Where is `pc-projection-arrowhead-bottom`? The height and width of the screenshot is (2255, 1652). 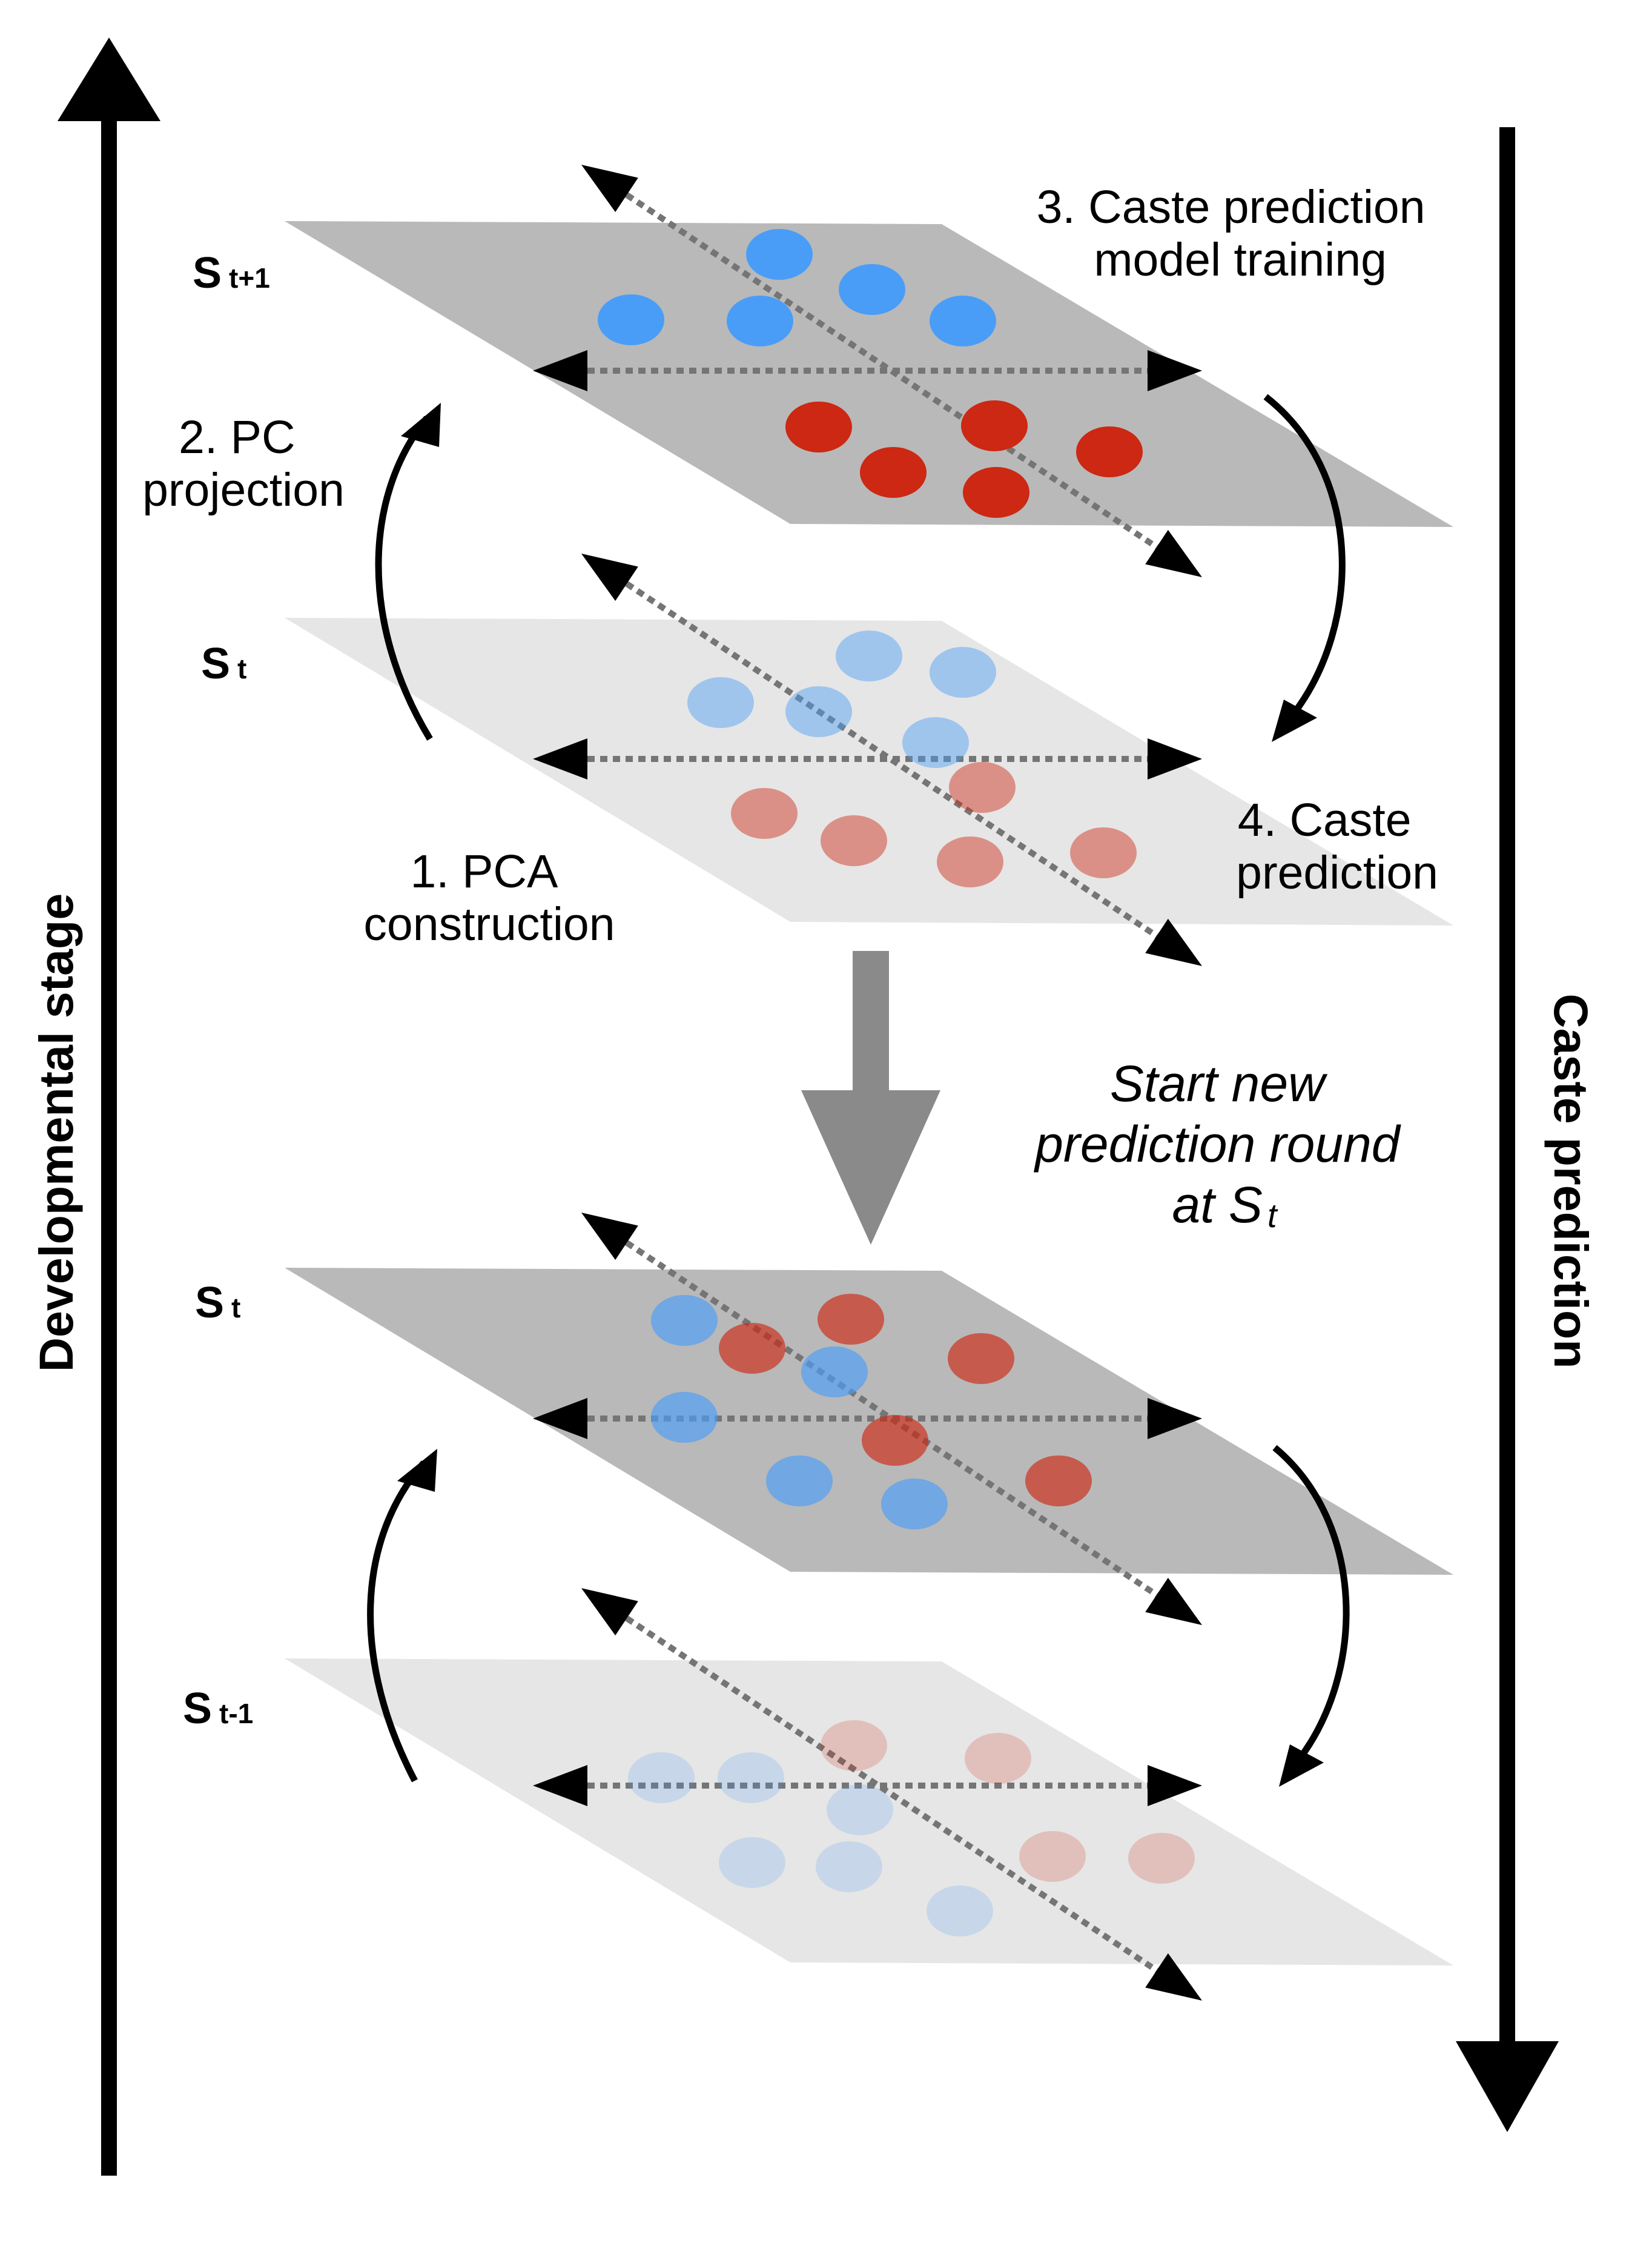
pc-projection-arrowhead-bottom is located at coordinates (417, 1470).